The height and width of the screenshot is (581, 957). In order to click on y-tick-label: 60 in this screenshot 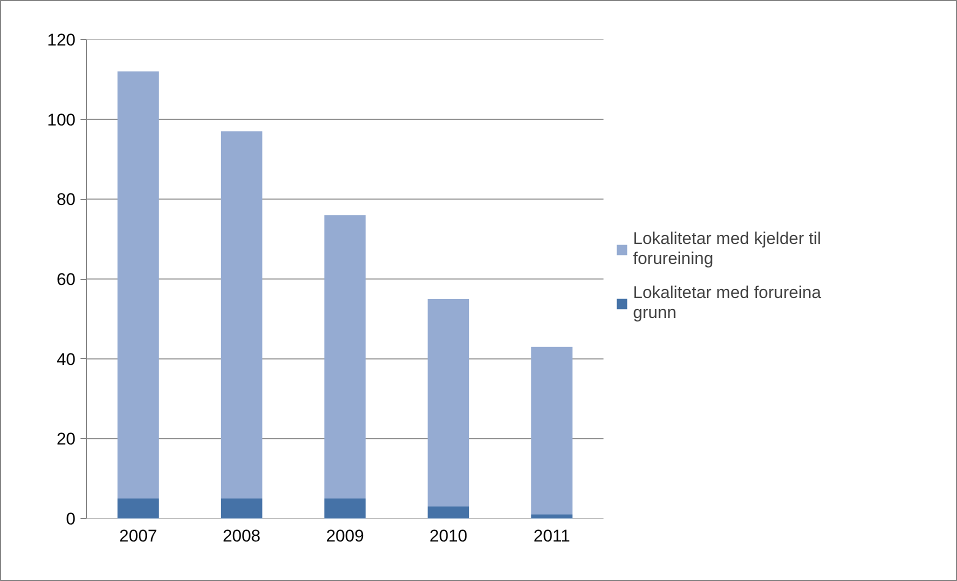, I will do `click(66, 279)`.